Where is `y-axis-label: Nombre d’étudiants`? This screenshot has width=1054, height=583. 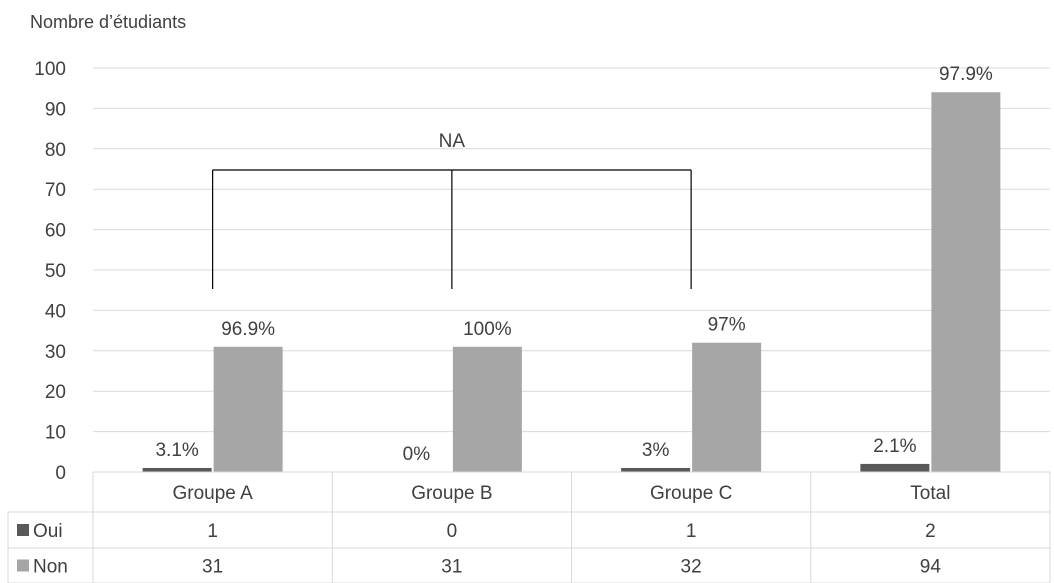 y-axis-label: Nombre d’étudiants is located at coordinates (108, 22).